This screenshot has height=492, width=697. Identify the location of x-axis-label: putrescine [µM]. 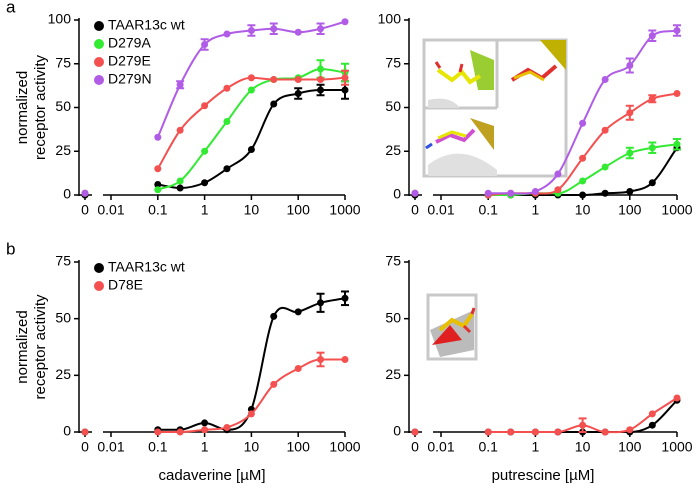
(543, 475).